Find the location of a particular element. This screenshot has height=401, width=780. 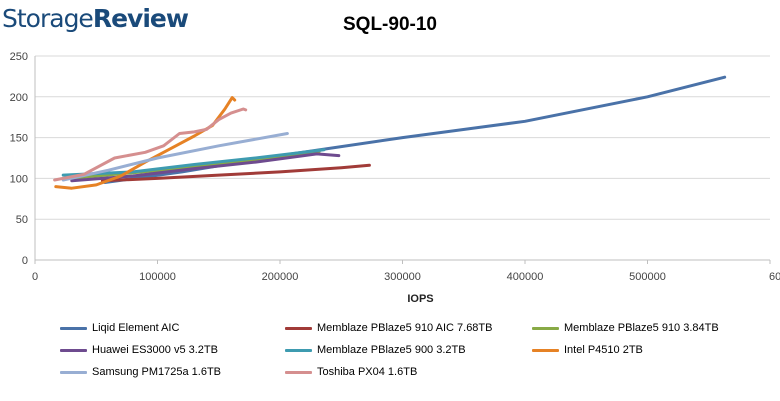

legend-item-5: Memblaze PBlaze5 900 3.2TB is located at coordinates (375, 350).